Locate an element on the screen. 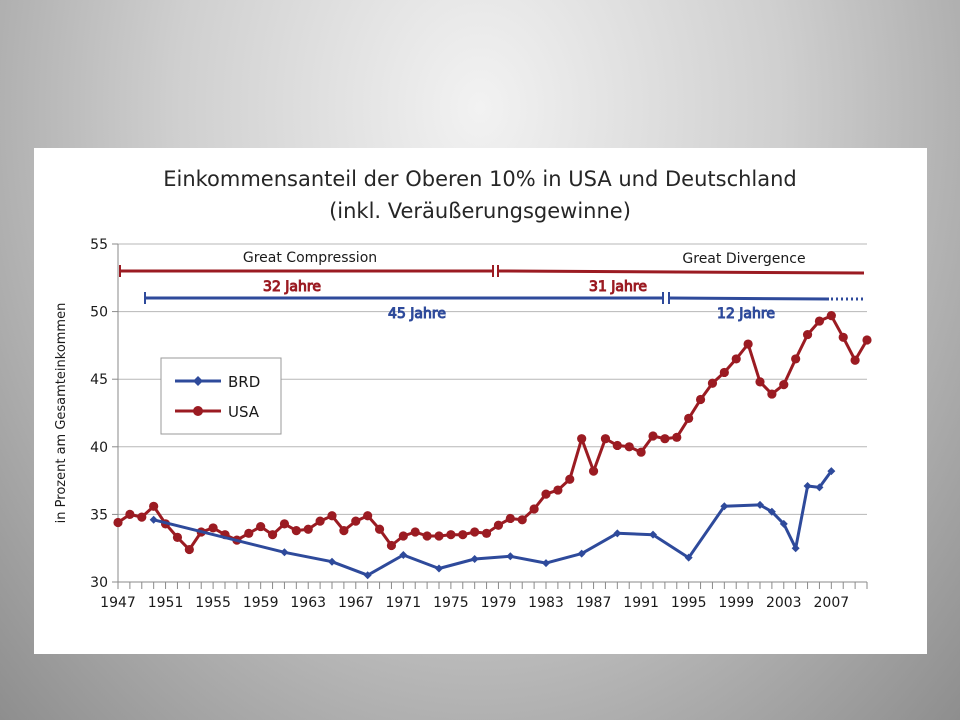  brd-point-1980 is located at coordinates (510, 556).